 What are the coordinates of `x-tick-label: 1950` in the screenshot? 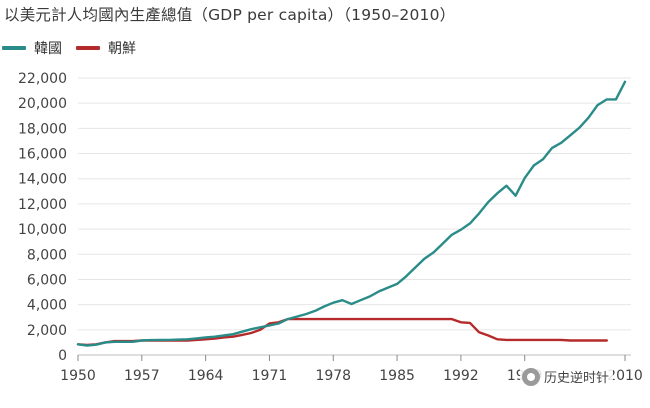 It's located at (78, 376).